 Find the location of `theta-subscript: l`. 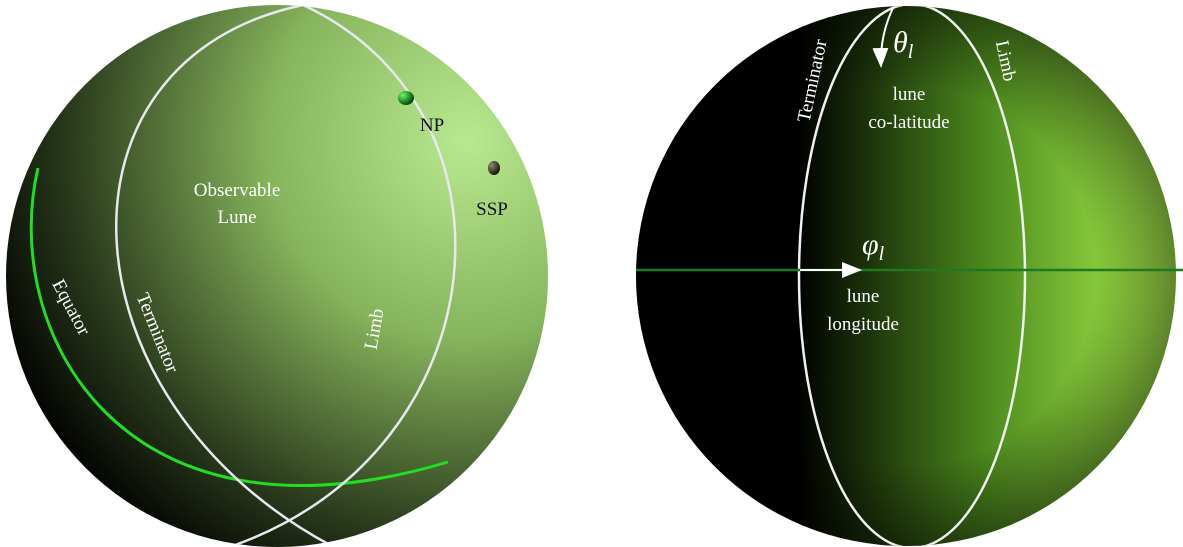

theta-subscript: l is located at coordinates (911, 52).